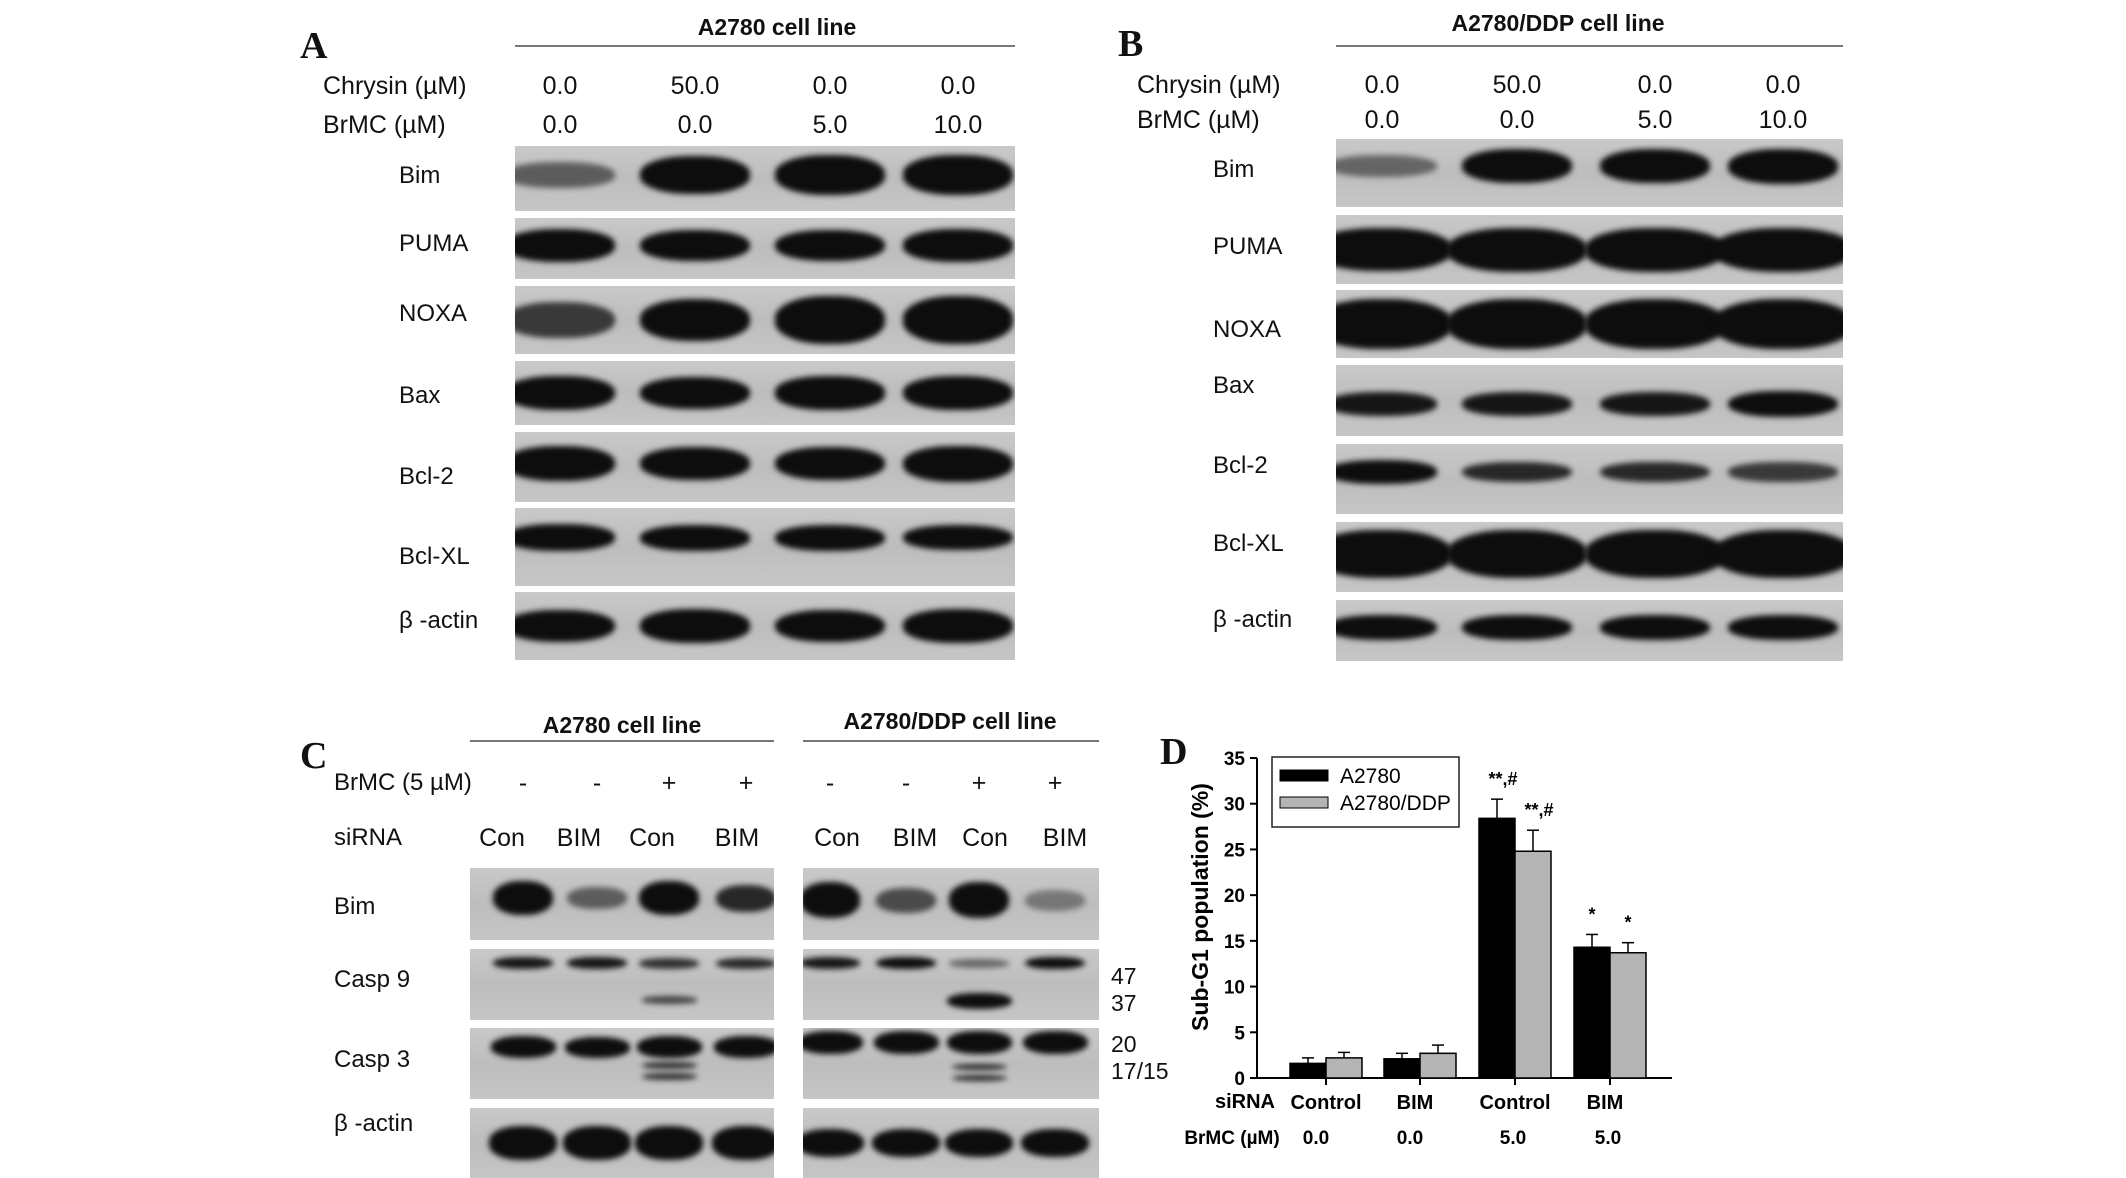 The width and height of the screenshot is (2126, 1178). Describe the element at coordinates (1124, 1044) in the screenshot. I see `panel-c-mw-marker: 20` at that location.